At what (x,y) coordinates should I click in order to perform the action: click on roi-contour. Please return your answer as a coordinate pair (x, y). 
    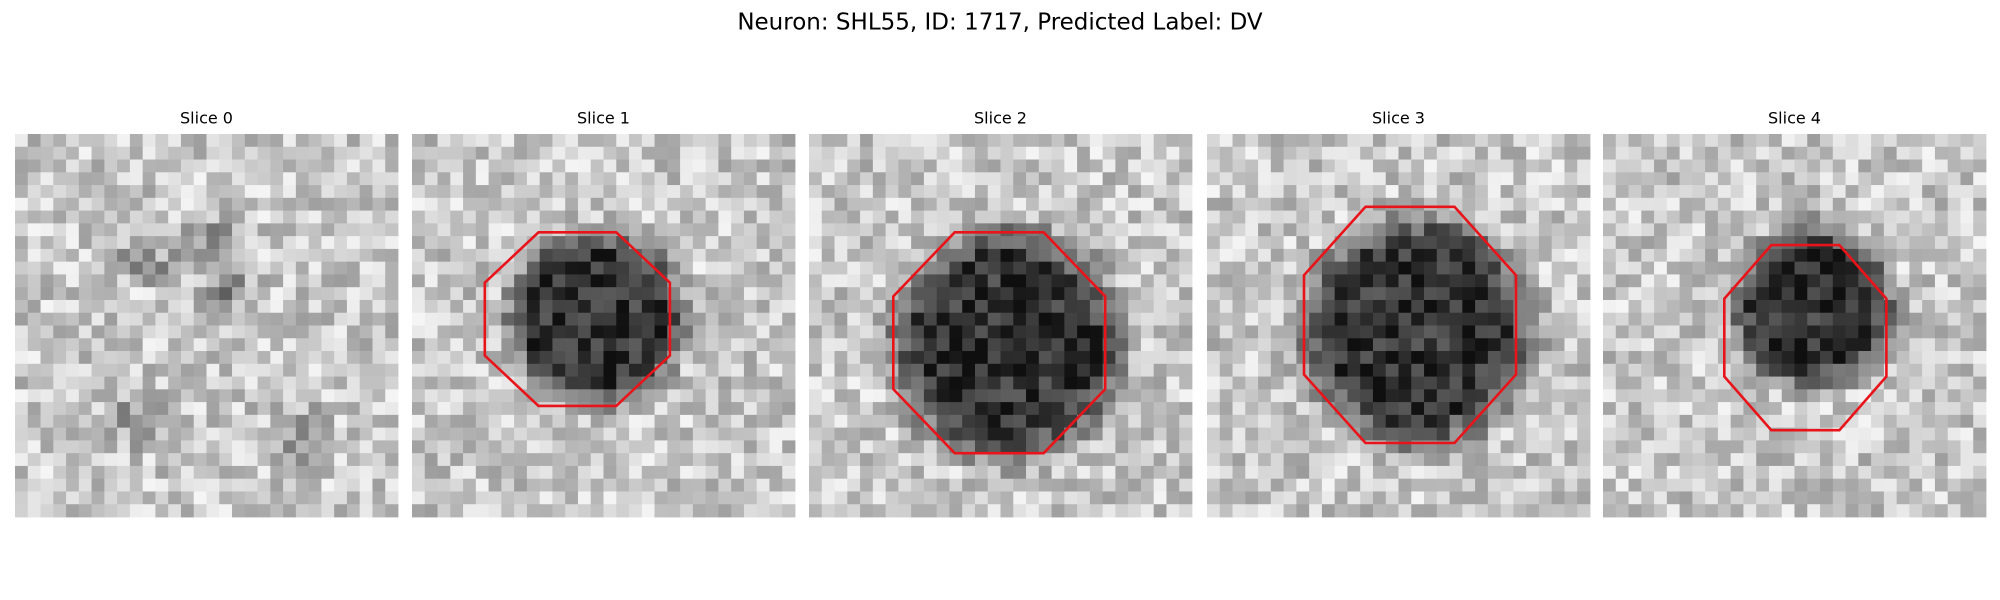
    Looking at the image, I should click on (1805, 337).